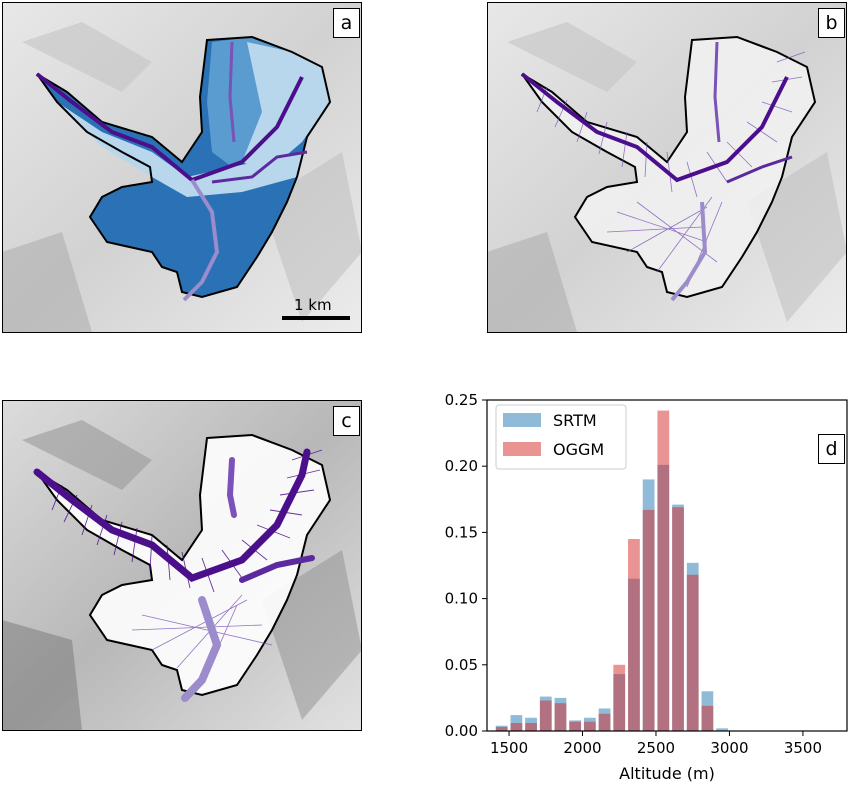  I want to click on y-tick-label: 0.10, so click(461, 599).